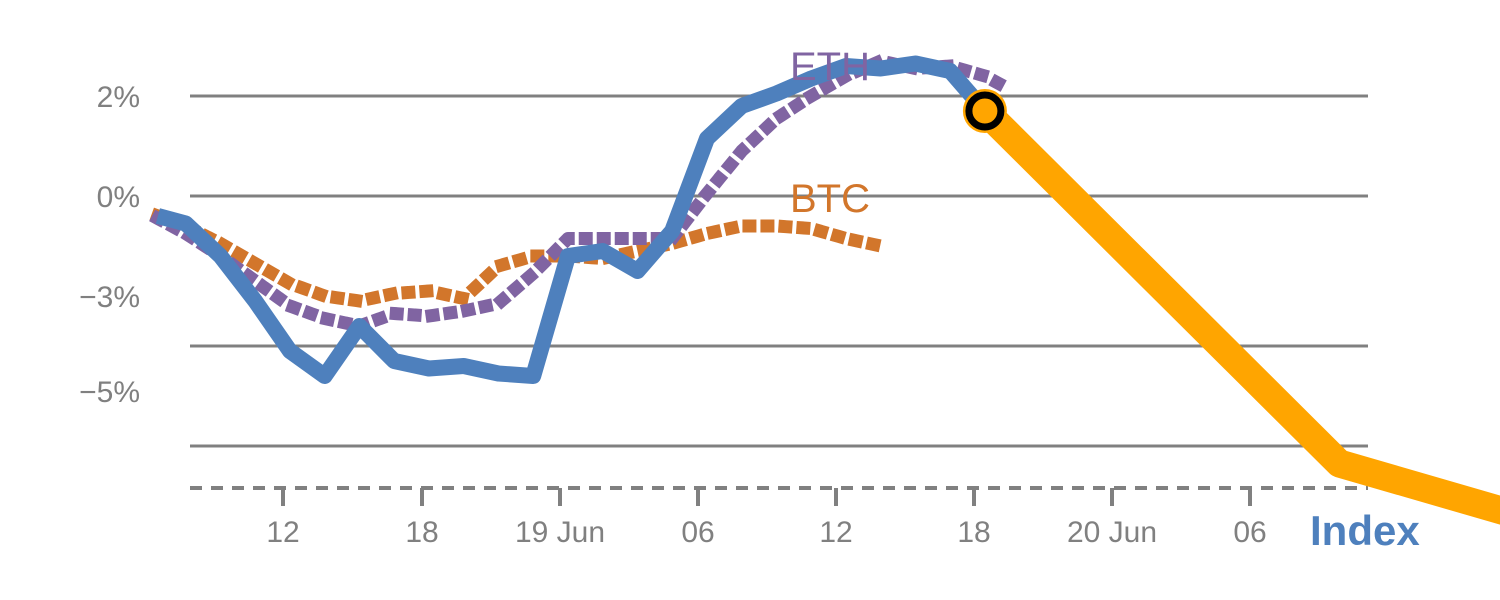  What do you see at coordinates (973, 532) in the screenshot?
I see `x-tick-label-18b: 18` at bounding box center [973, 532].